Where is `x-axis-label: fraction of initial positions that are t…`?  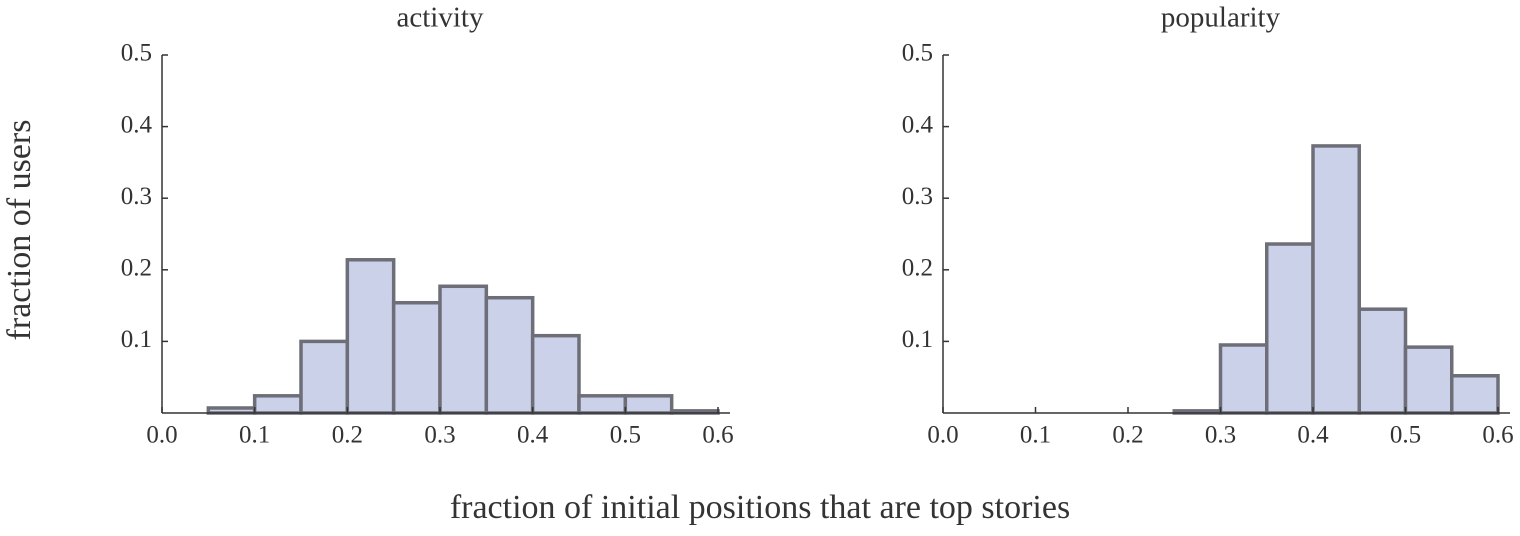 x-axis-label: fraction of initial positions that are t… is located at coordinates (760, 507).